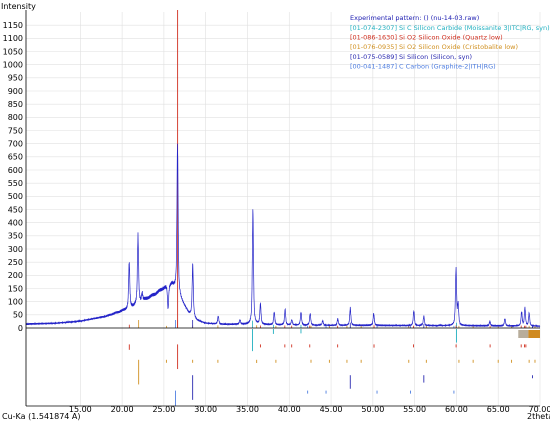 This screenshot has height=423, width=550. What do you see at coordinates (538, 416) in the screenshot?
I see `x-axis-title: 2theta` at bounding box center [538, 416].